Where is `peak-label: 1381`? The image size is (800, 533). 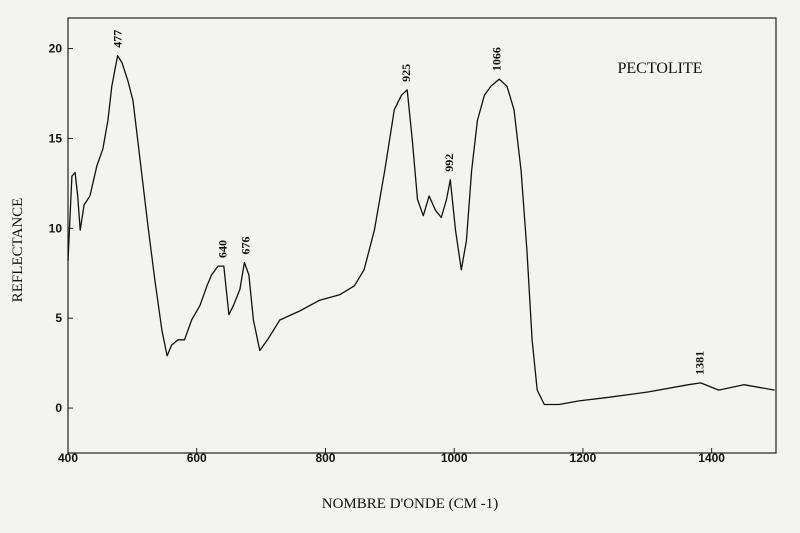 peak-label: 1381 is located at coordinates (699, 363).